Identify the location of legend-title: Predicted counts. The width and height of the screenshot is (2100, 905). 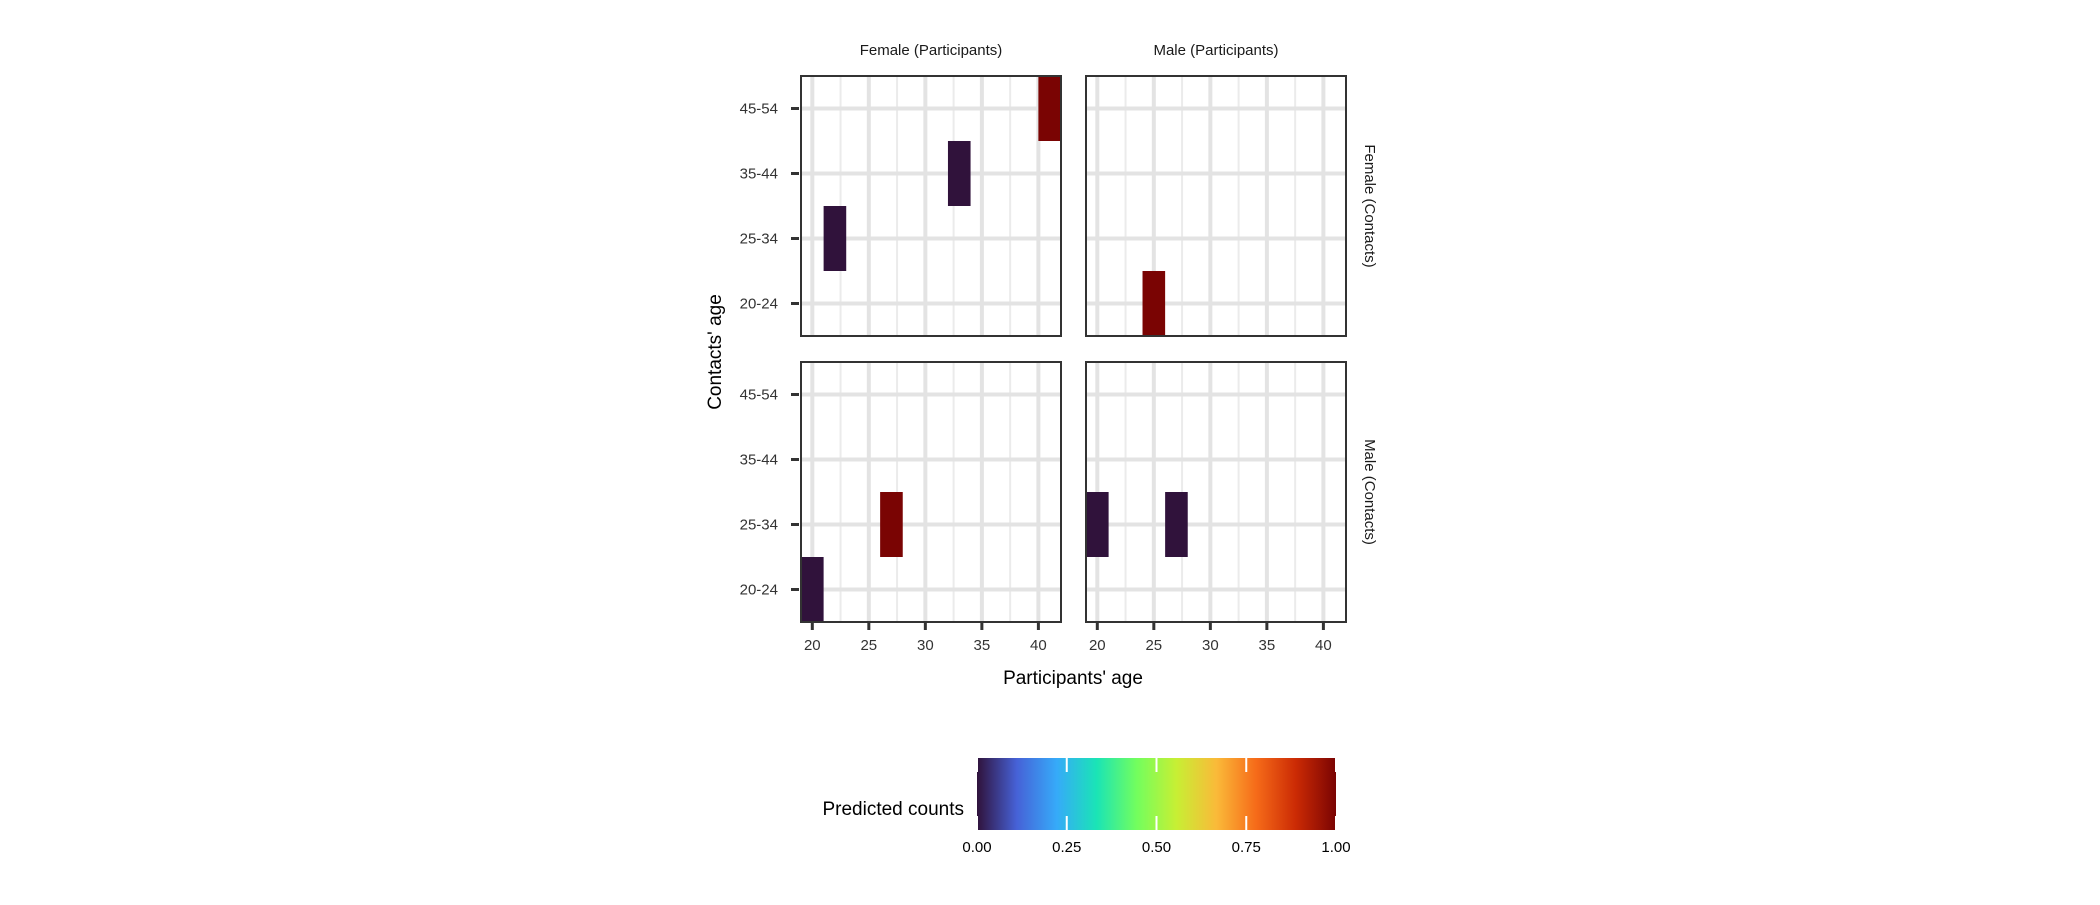
(893, 809).